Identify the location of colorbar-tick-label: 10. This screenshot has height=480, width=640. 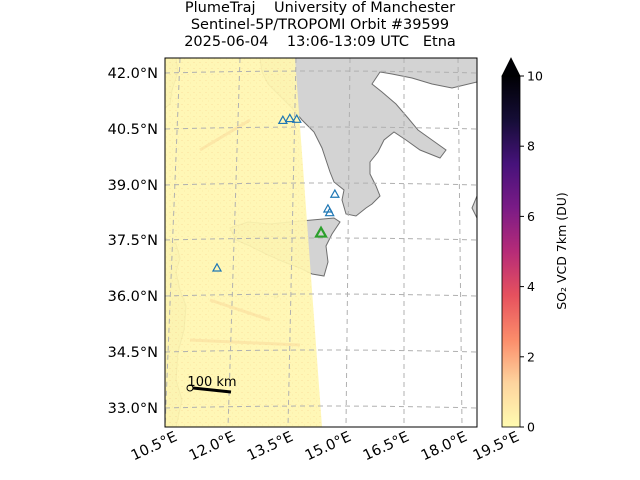
(535, 76).